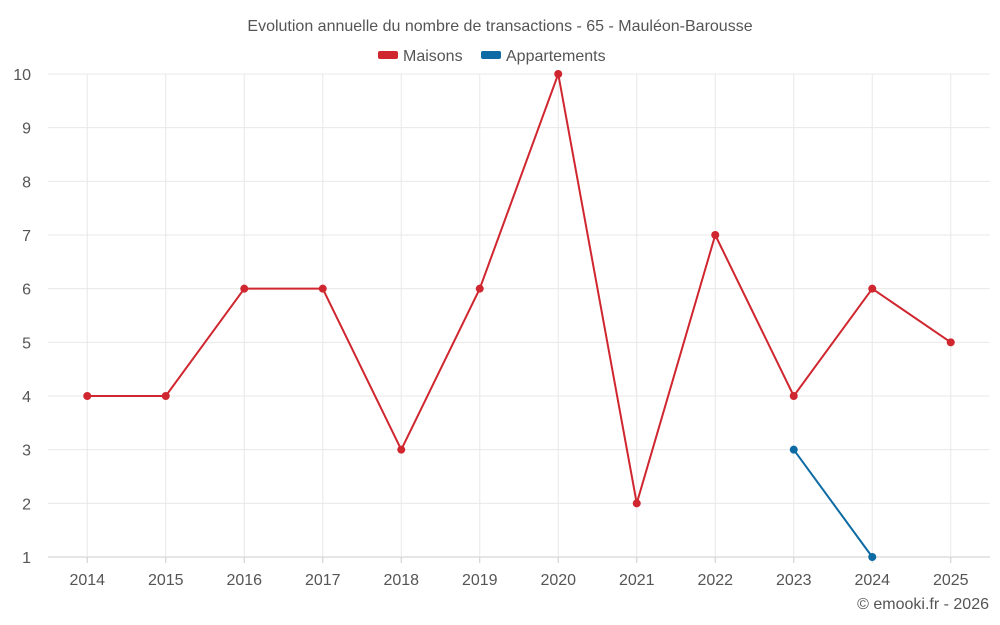 The height and width of the screenshot is (625, 1000). What do you see at coordinates (26, 343) in the screenshot?
I see `y-tick-label: 5` at bounding box center [26, 343].